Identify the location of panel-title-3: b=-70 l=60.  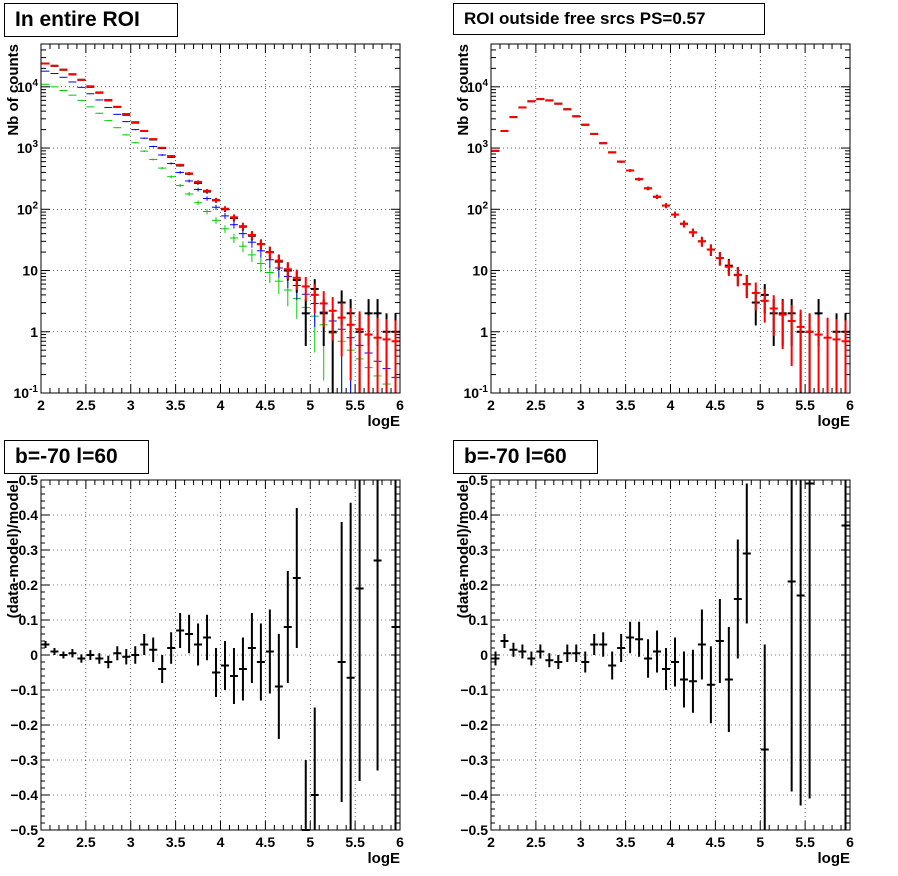
(76, 457).